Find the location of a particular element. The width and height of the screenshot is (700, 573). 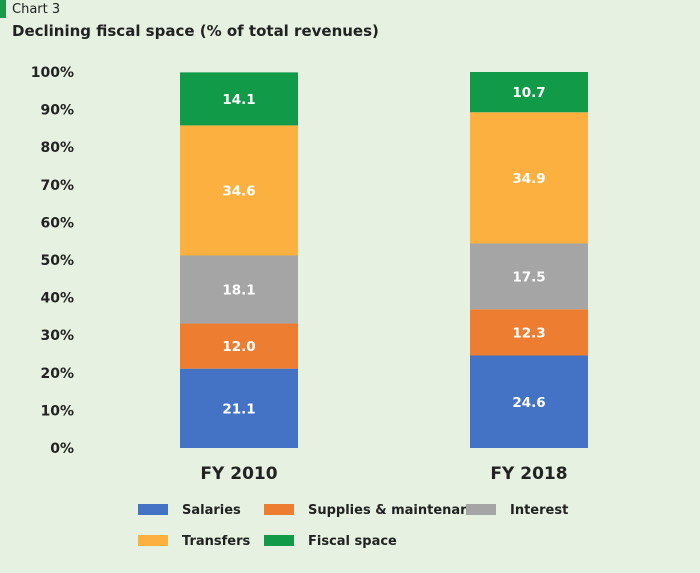

y-tick-label: 50% is located at coordinates (57, 261).